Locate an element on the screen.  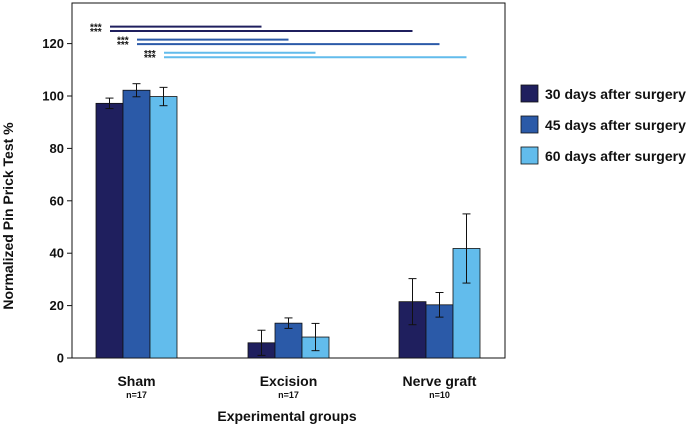
y-axis-title: Normalized Pin Prick Test % is located at coordinates (8, 216).